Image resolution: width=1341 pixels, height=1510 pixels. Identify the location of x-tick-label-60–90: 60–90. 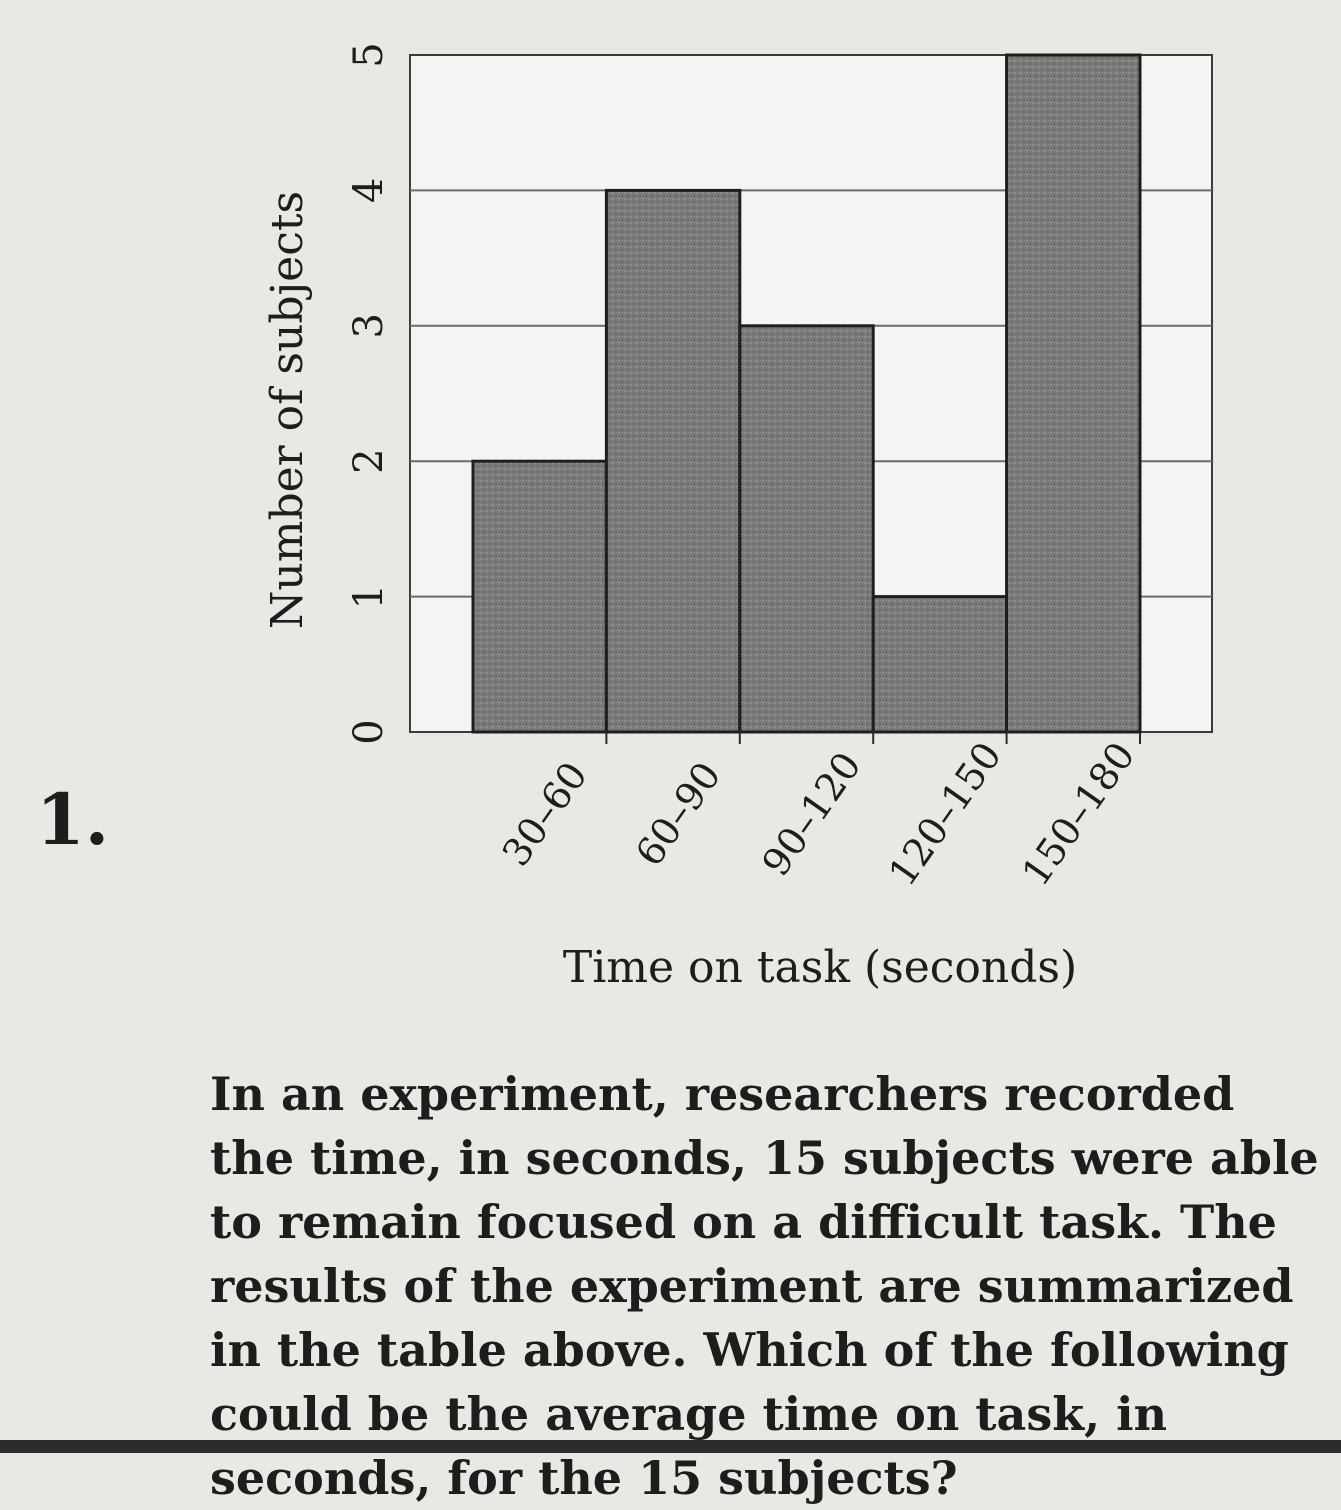
(678, 814).